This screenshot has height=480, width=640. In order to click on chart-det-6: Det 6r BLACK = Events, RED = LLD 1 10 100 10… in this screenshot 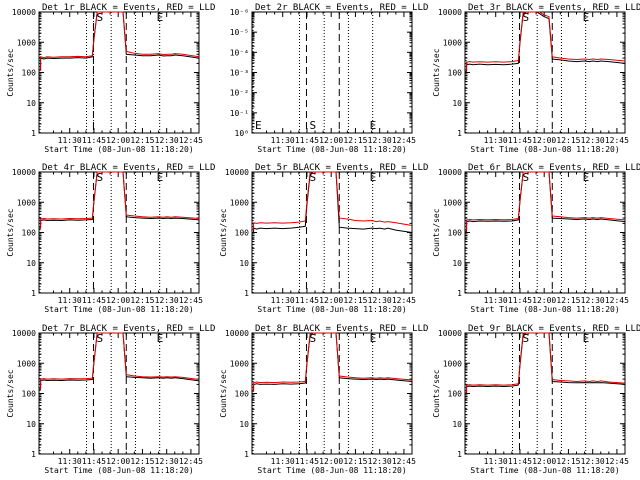, I will do `click(536, 238)`.